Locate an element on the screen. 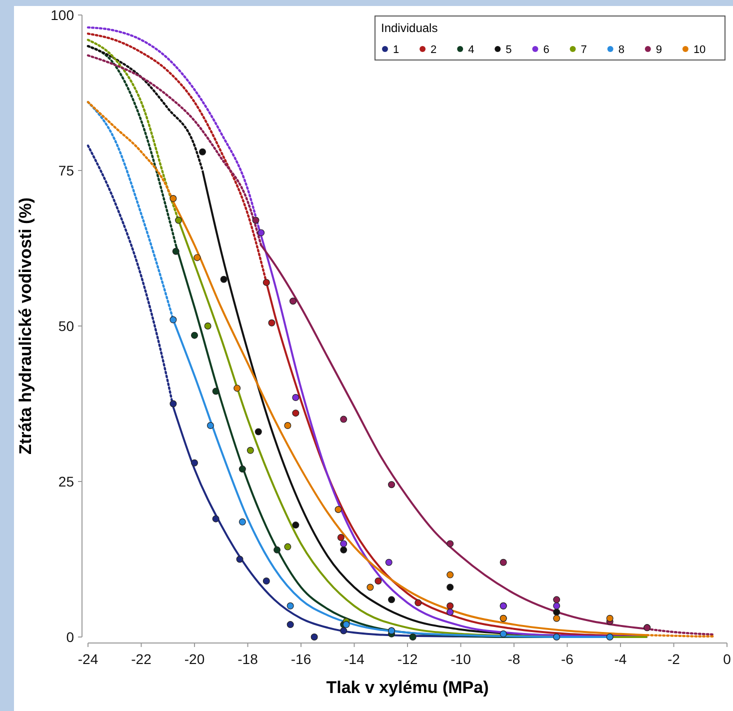 Image resolution: width=733 pixels, height=711 pixels. legend-label: 2 is located at coordinates (433, 50).